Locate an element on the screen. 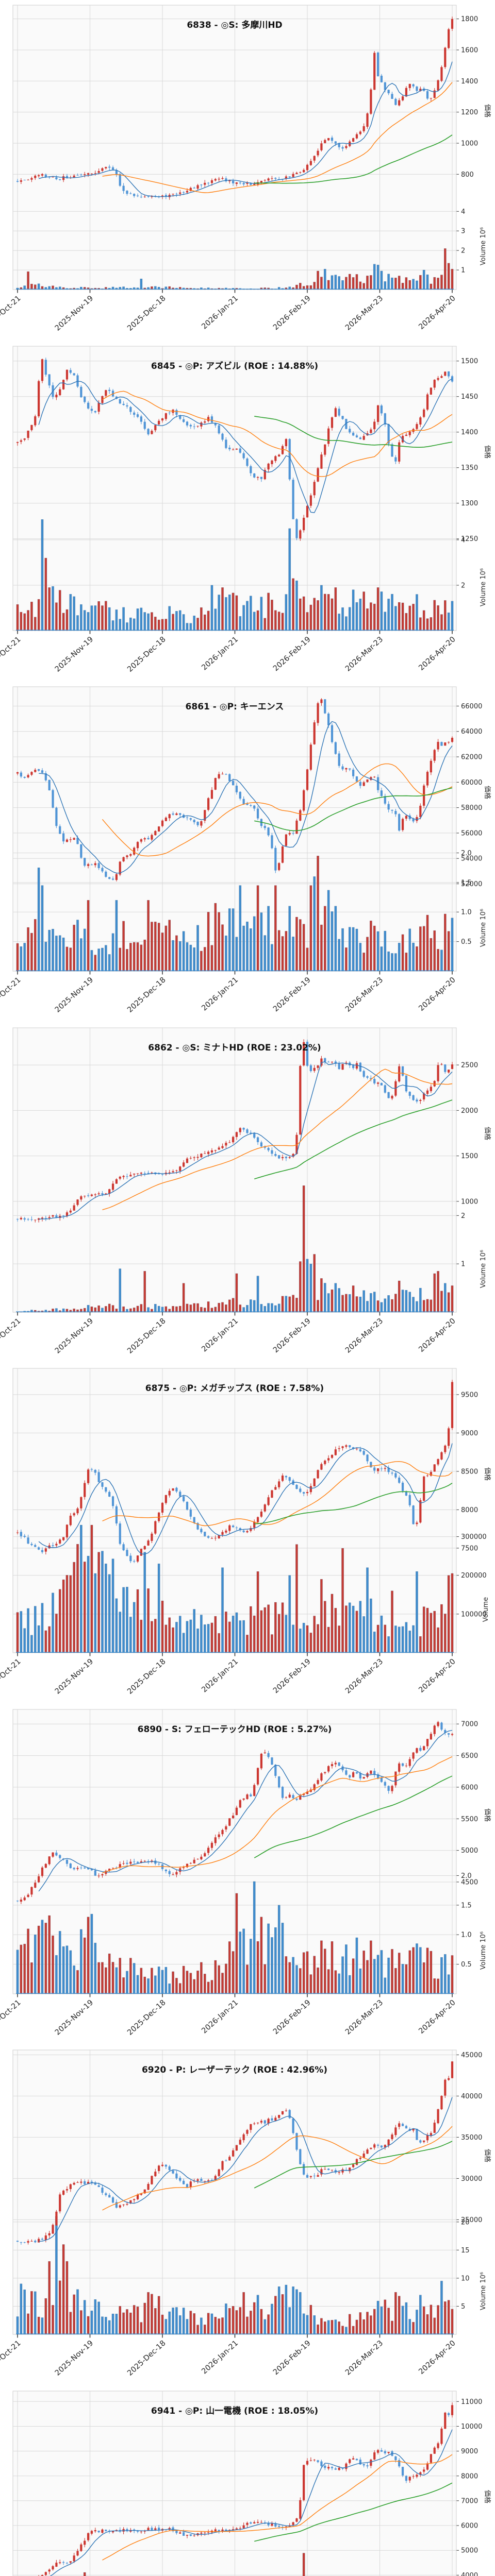 This screenshot has height=2576, width=495. price-tick-label: 1450 is located at coordinates (470, 397).